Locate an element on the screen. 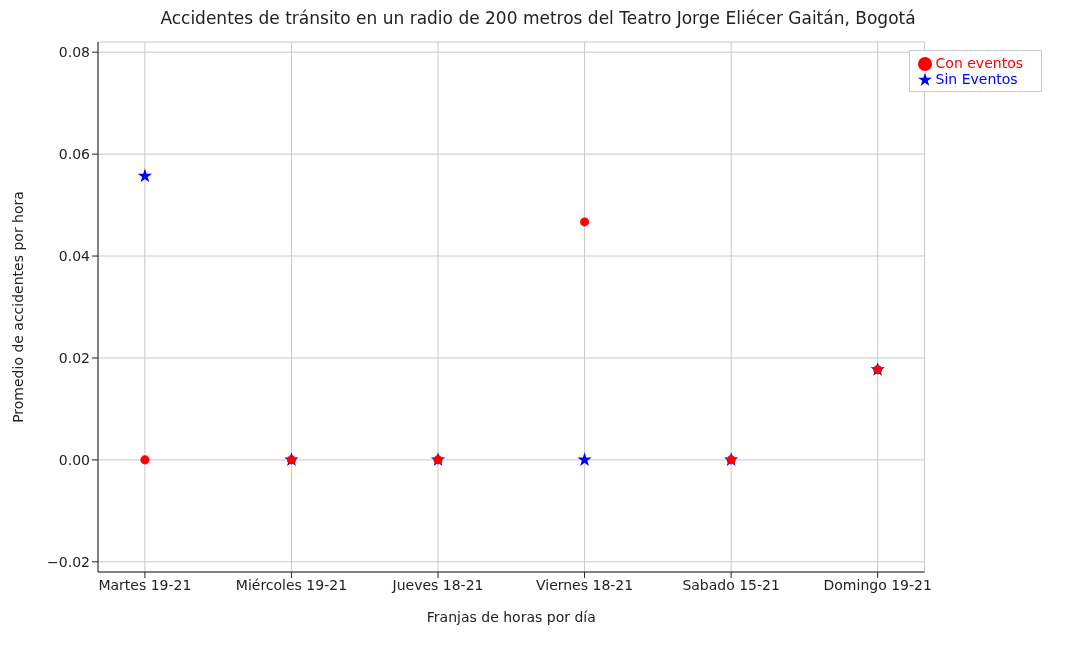 The width and height of the screenshot is (1076, 654). y-tick-label: 0.08 is located at coordinates (74, 52).